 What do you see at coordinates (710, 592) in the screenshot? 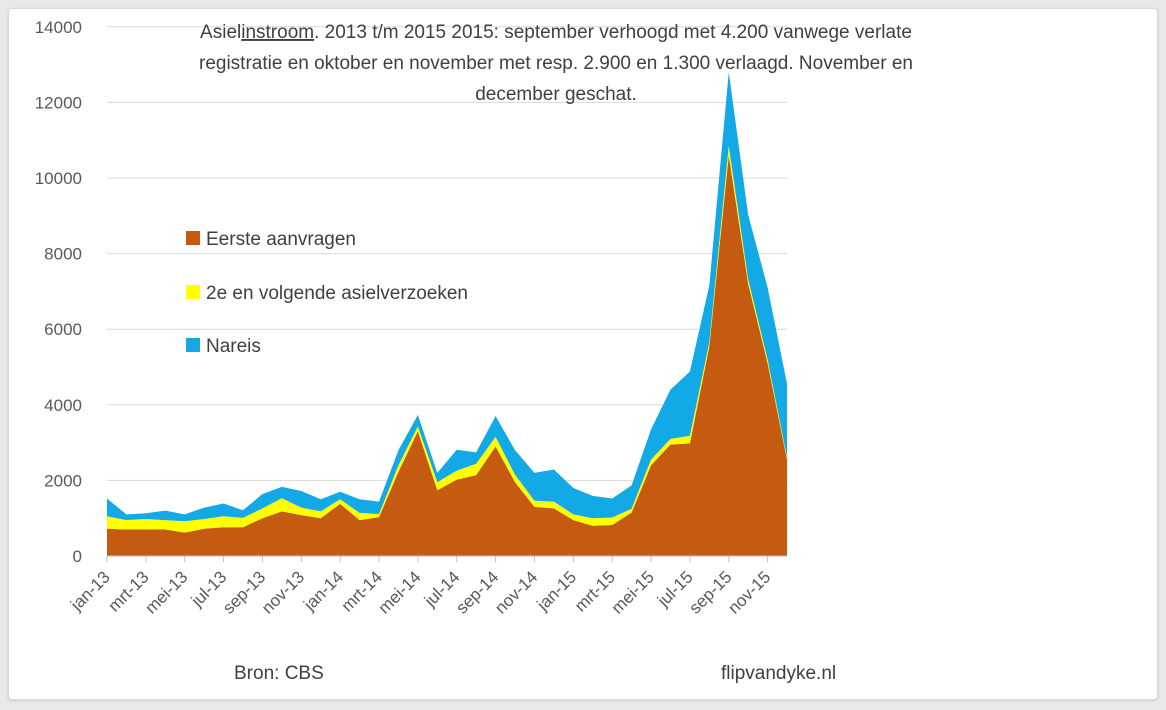
I see `x-tick-label: sep-15` at bounding box center [710, 592].